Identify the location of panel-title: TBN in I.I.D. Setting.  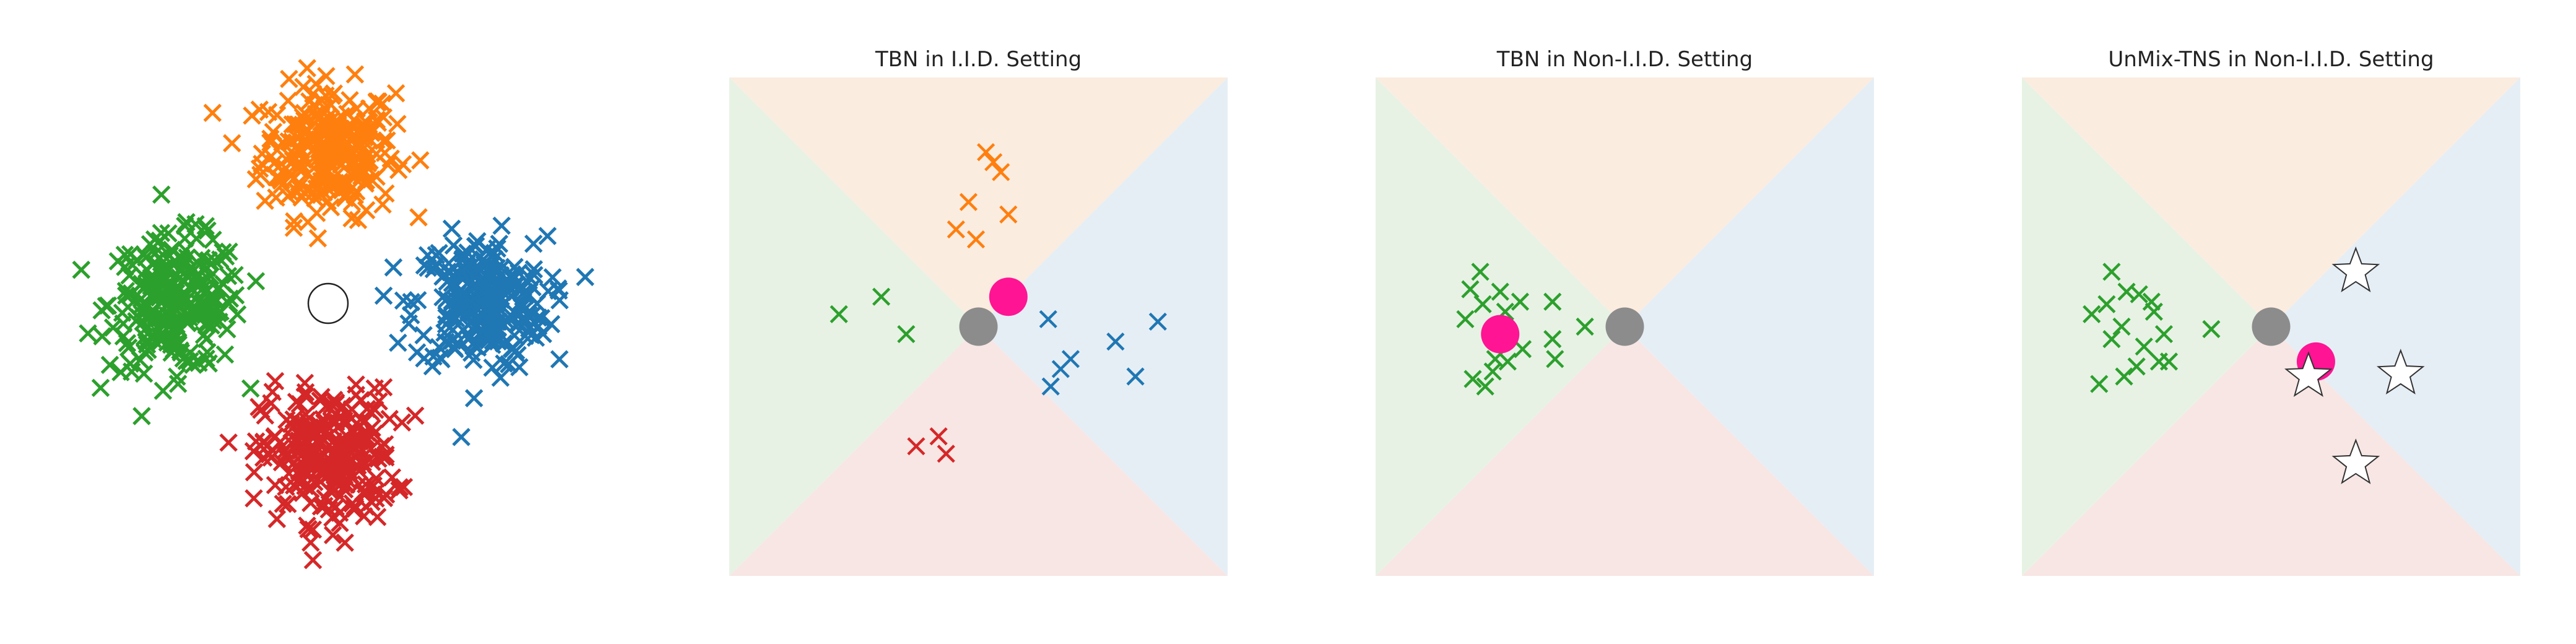
(978, 59).